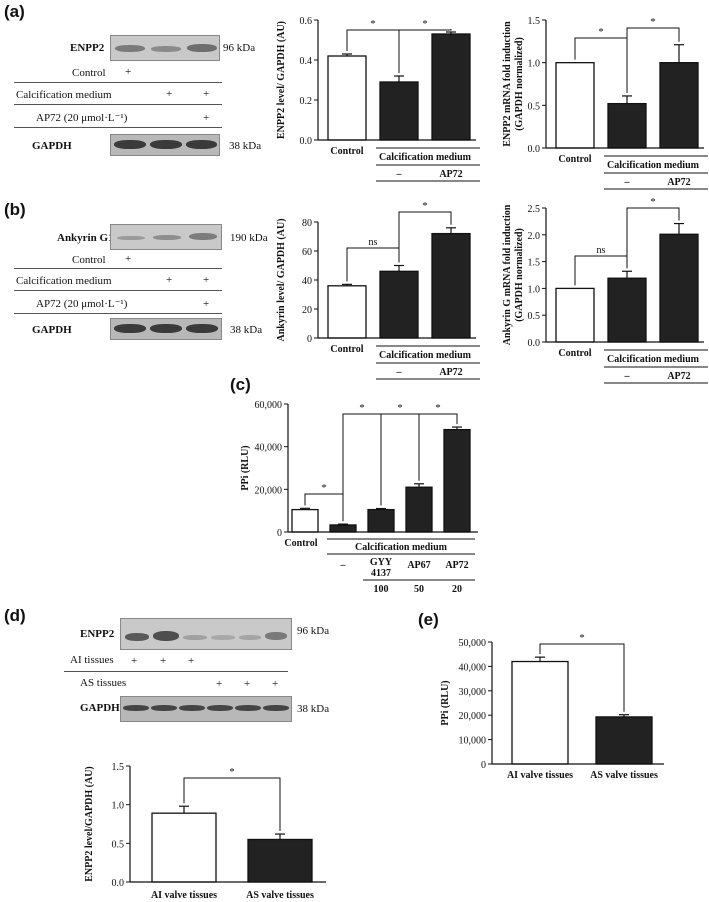 The width and height of the screenshot is (709, 902). I want to click on blot-b-loading-strip, so click(166, 329).